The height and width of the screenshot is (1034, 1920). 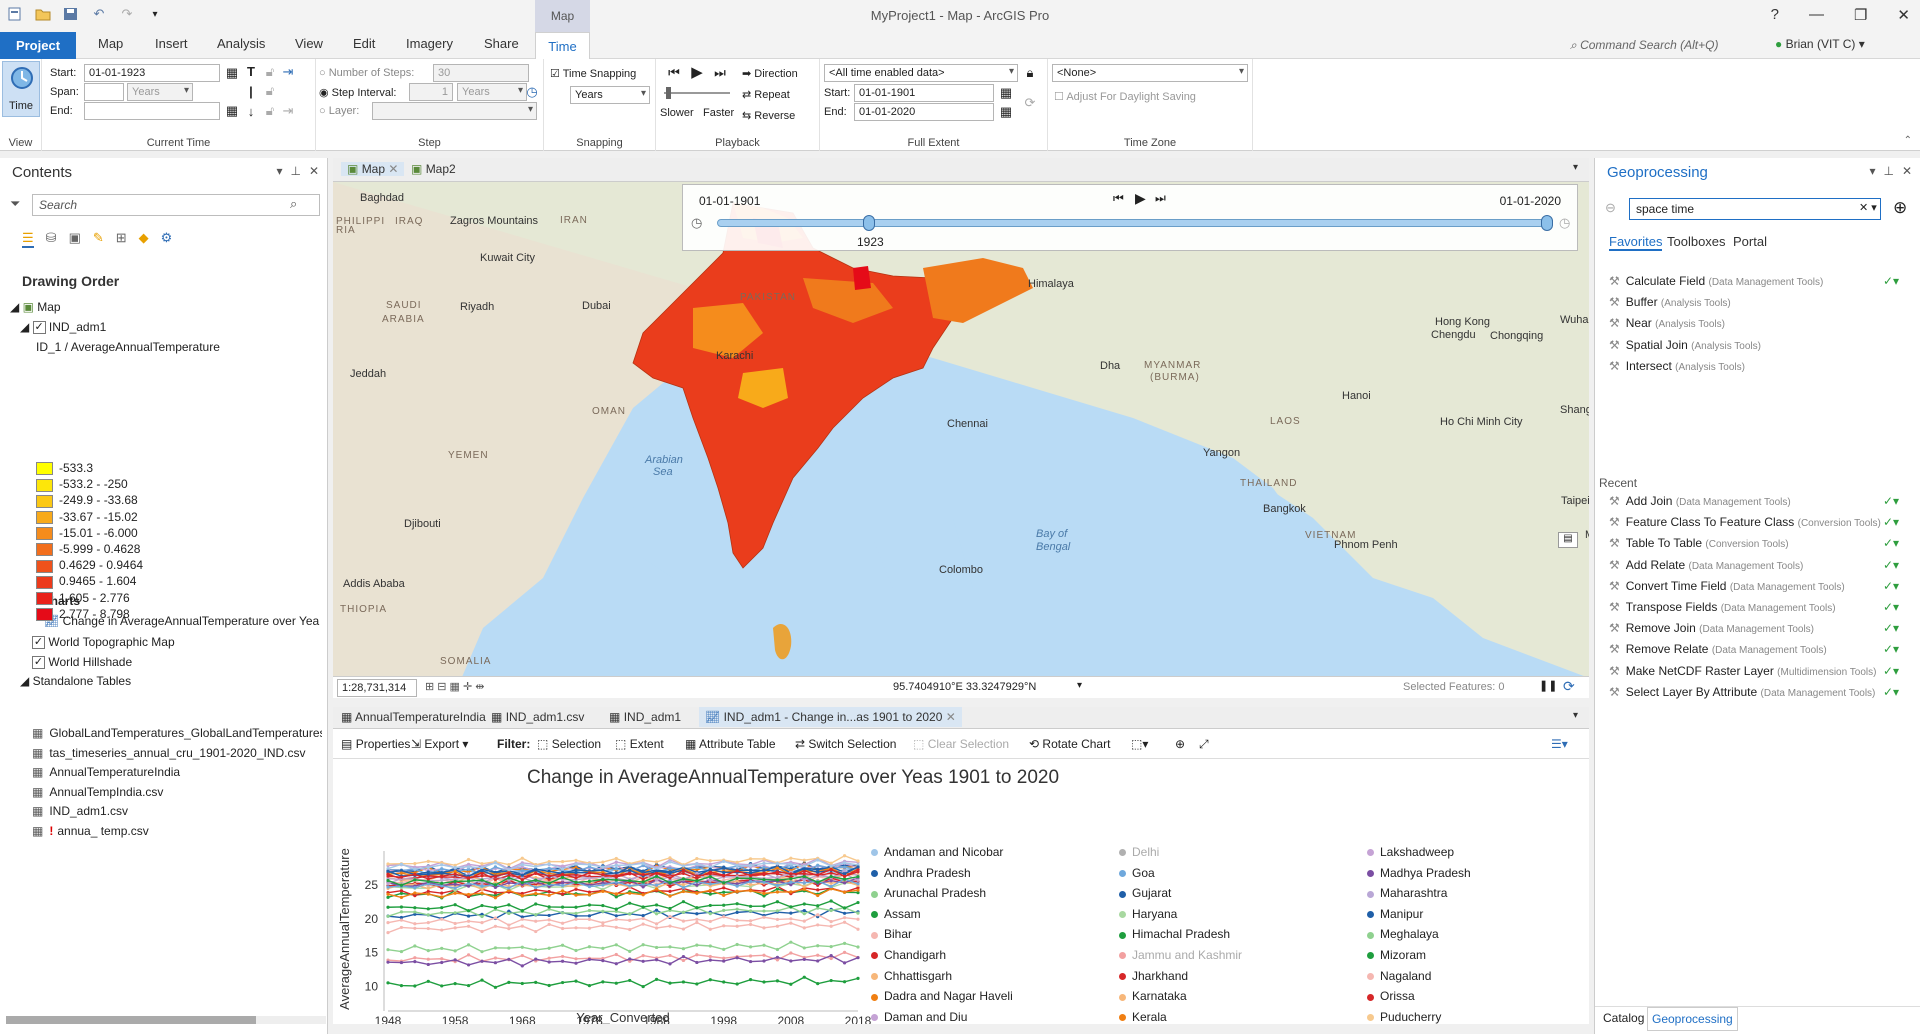 I want to click on bottom-tab-menu-icon: ▾, so click(x=1576, y=715).